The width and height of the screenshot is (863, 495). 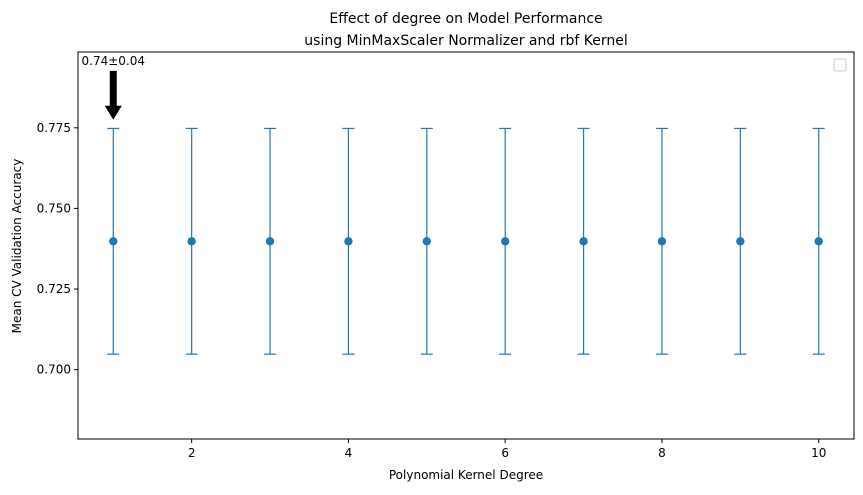 What do you see at coordinates (54, 289) in the screenshot?
I see `y-tick-label: 0.725` at bounding box center [54, 289].